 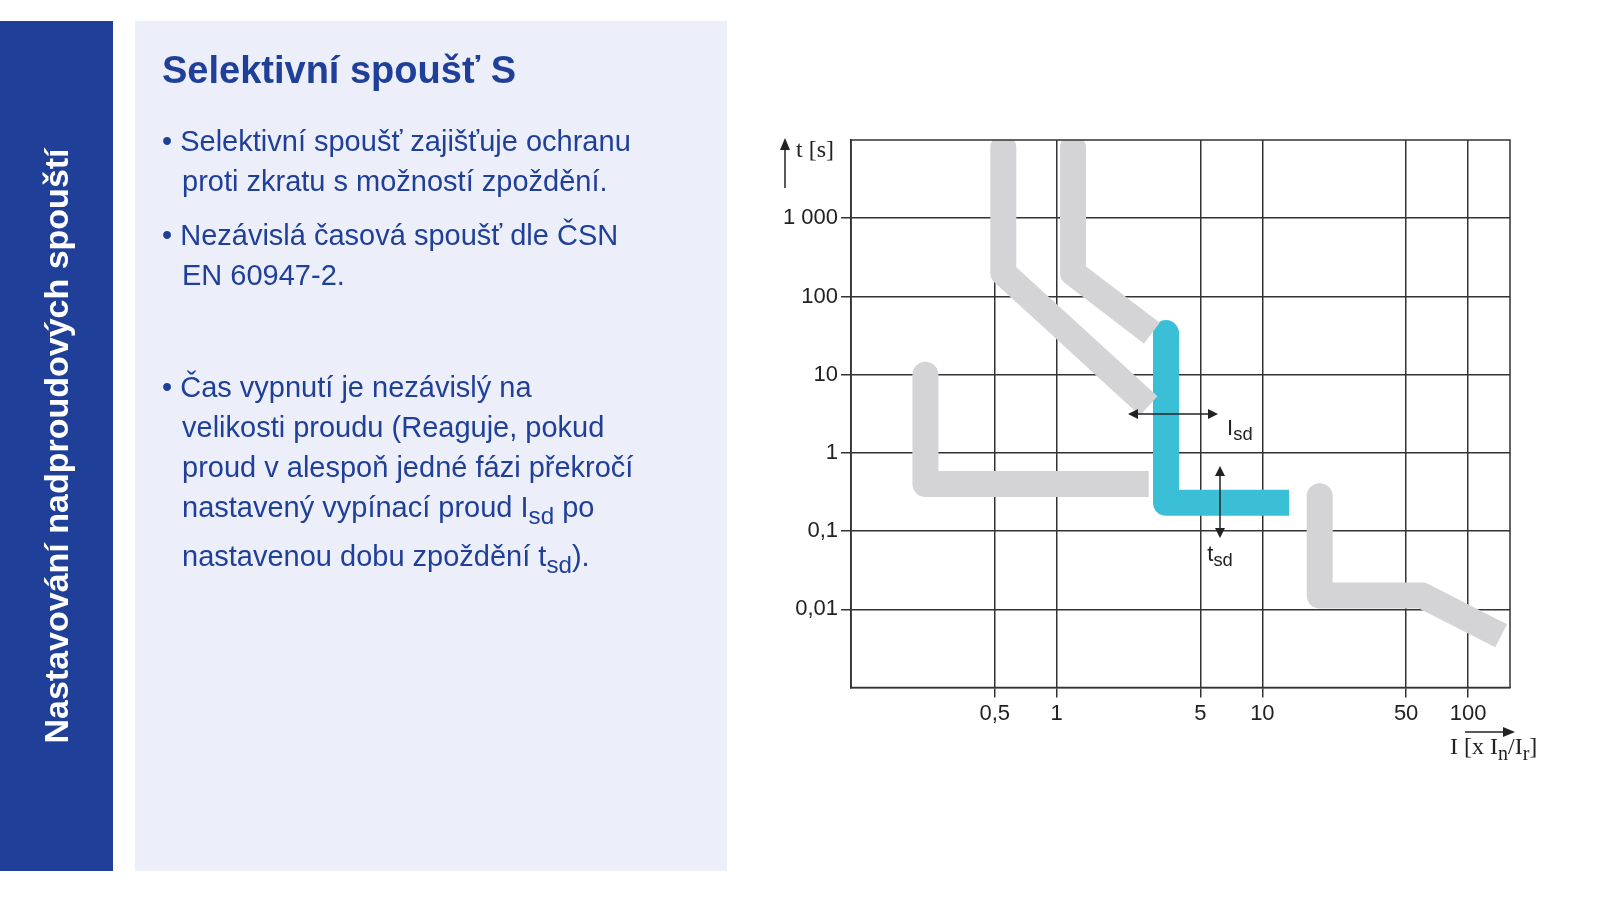 I want to click on x-tick-label: 0,5, so click(x=995, y=712).